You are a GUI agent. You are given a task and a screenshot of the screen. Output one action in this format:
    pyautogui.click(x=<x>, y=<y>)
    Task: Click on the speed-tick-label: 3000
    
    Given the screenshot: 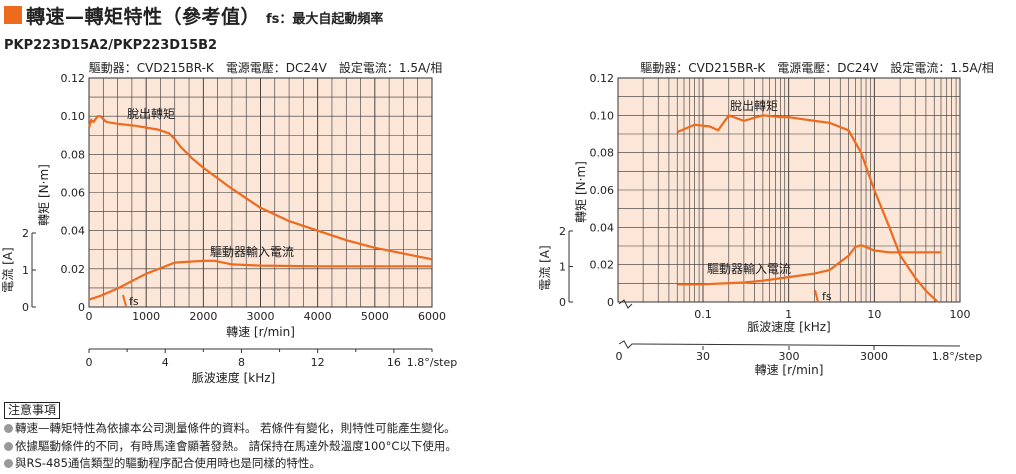 What is the action you would take?
    pyautogui.click(x=874, y=356)
    